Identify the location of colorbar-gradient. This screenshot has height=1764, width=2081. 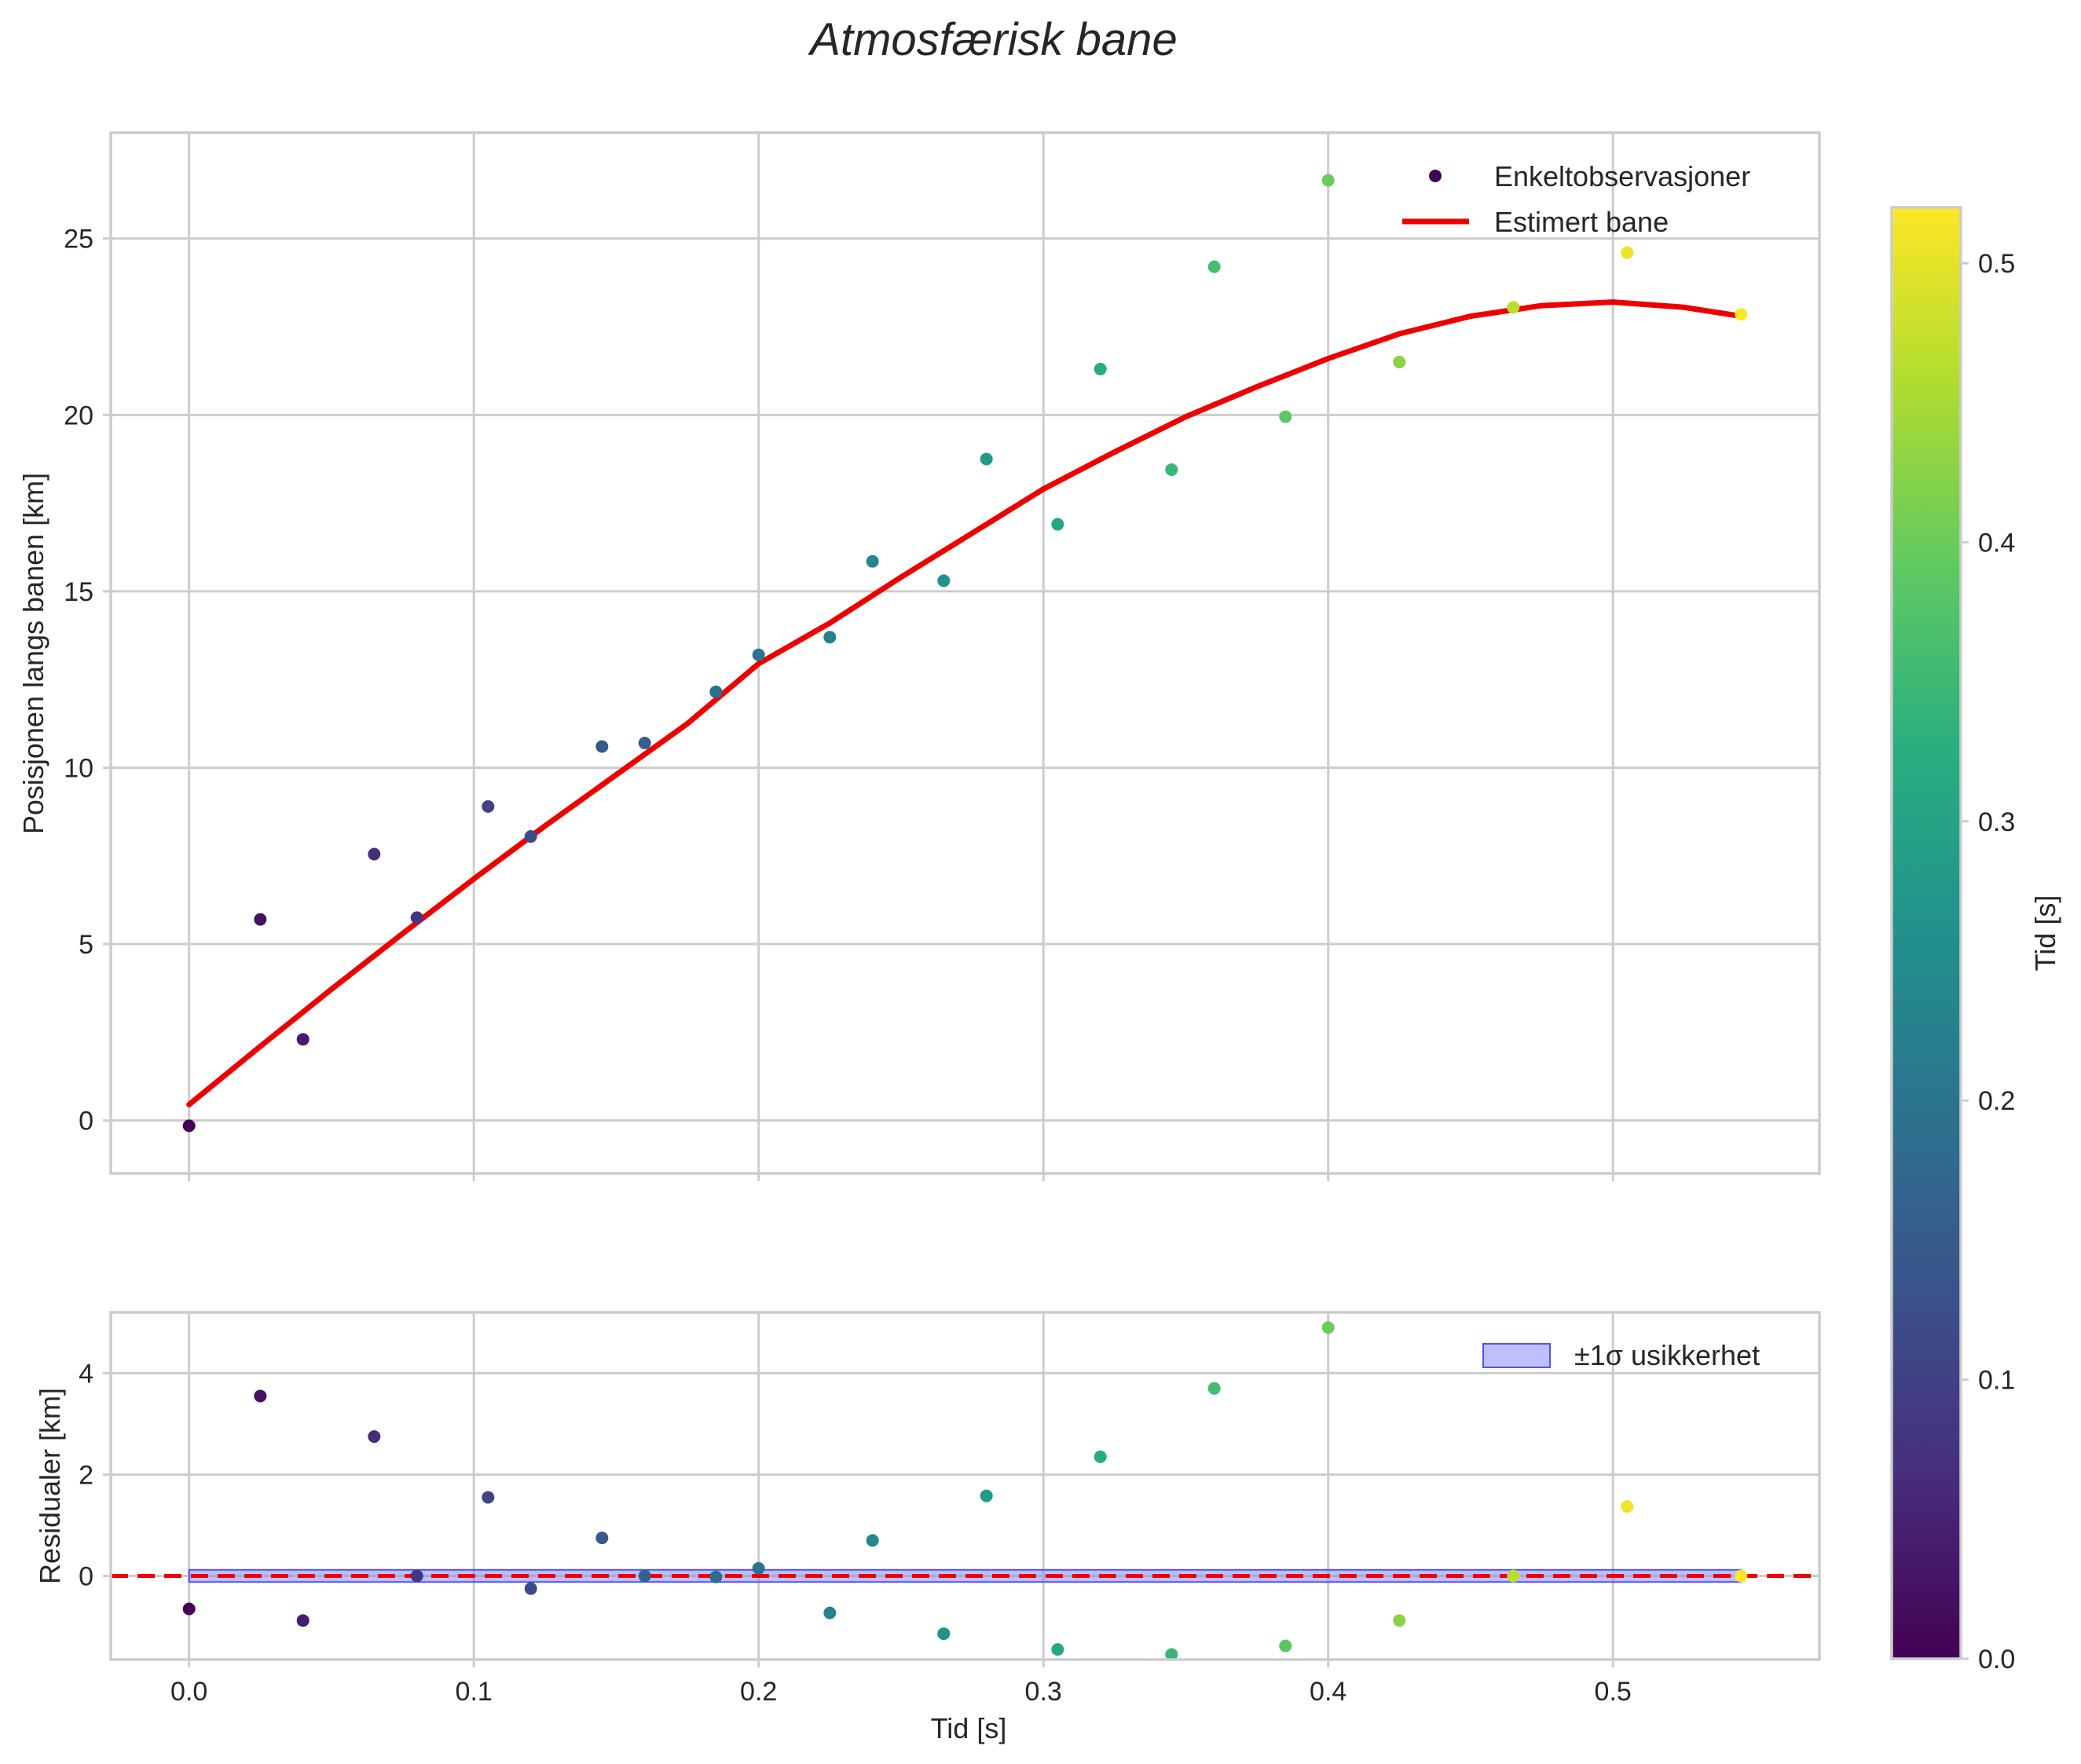
(1926, 933).